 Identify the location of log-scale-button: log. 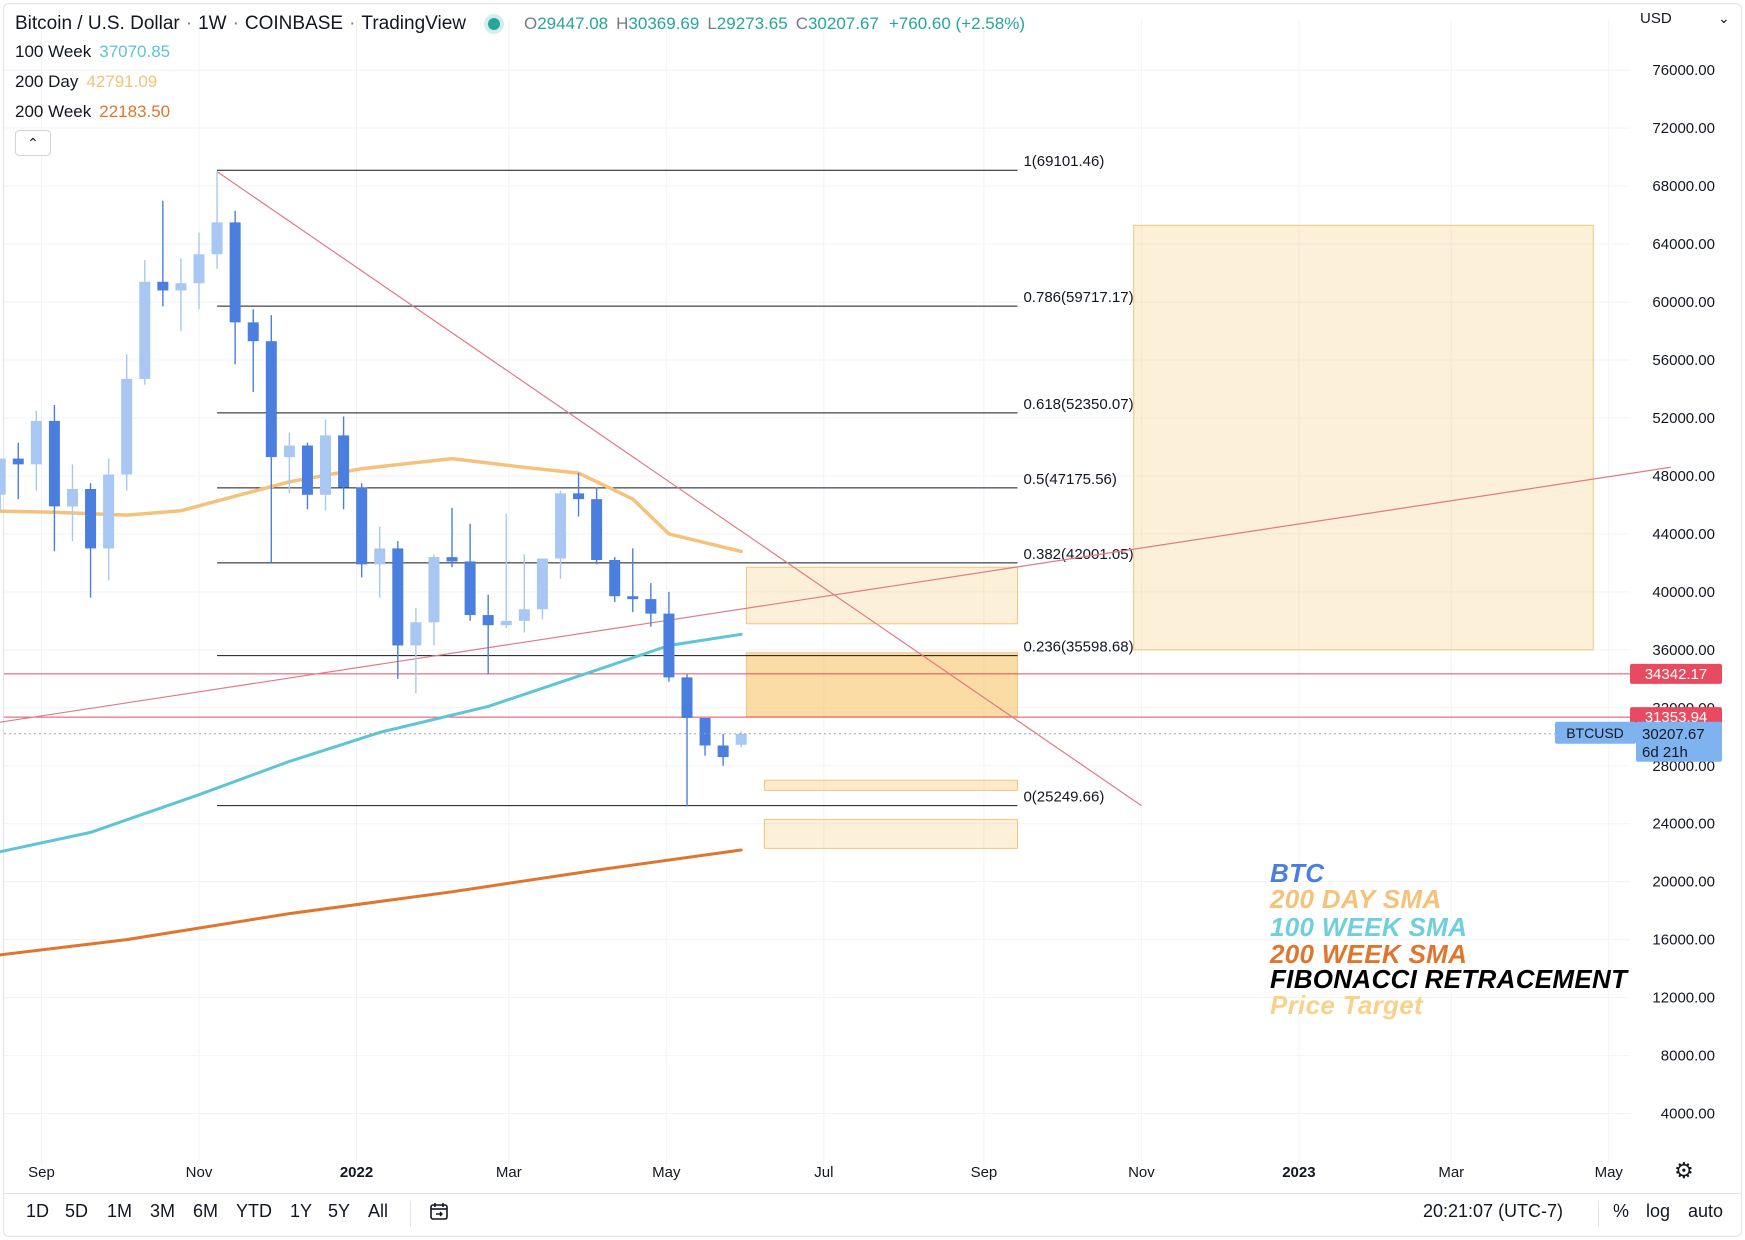
(1658, 1211).